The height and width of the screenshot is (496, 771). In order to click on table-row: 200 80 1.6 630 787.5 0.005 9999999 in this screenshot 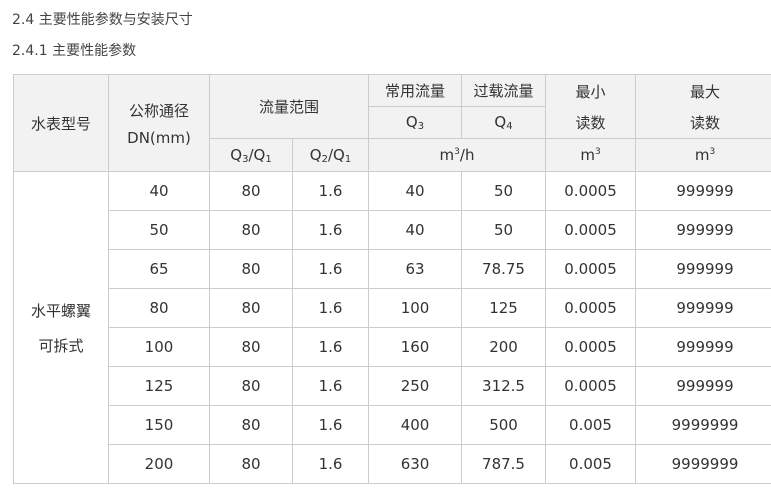, I will do `click(392, 464)`.